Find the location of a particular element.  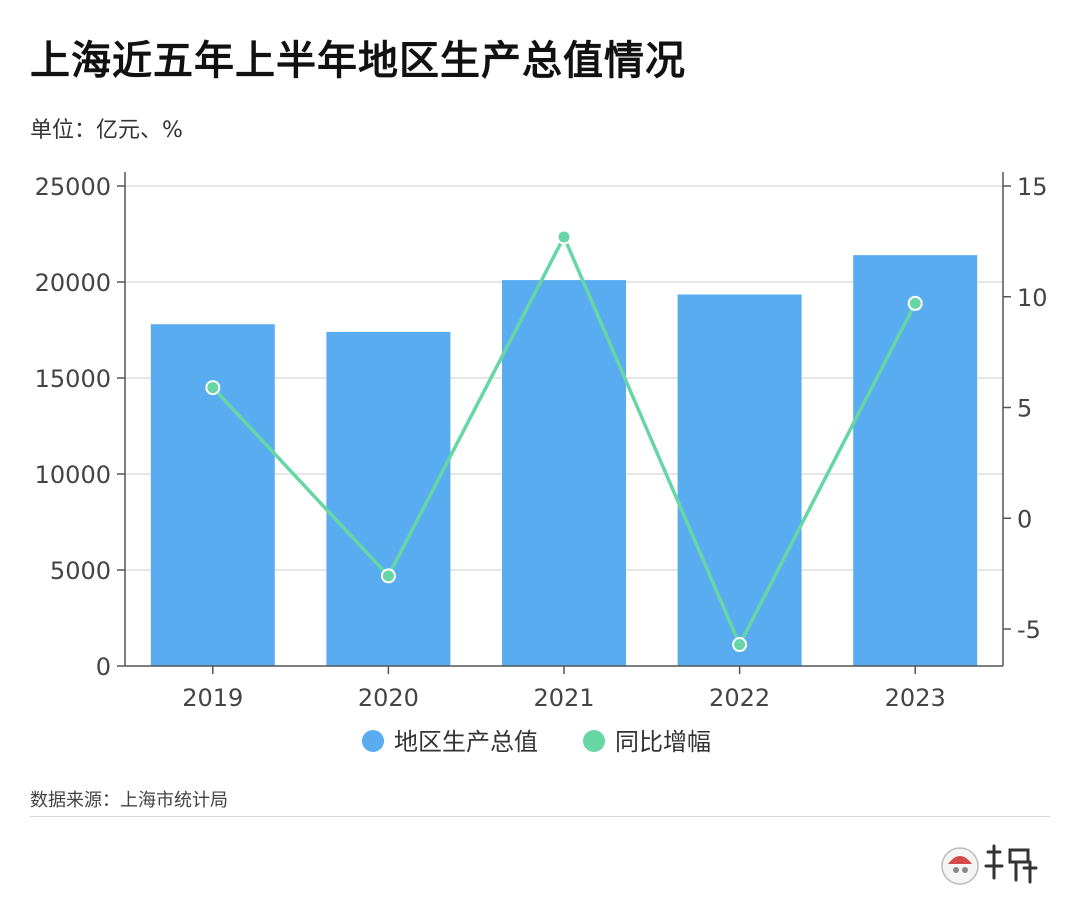

x-tick-label: 2023 is located at coordinates (915, 698).